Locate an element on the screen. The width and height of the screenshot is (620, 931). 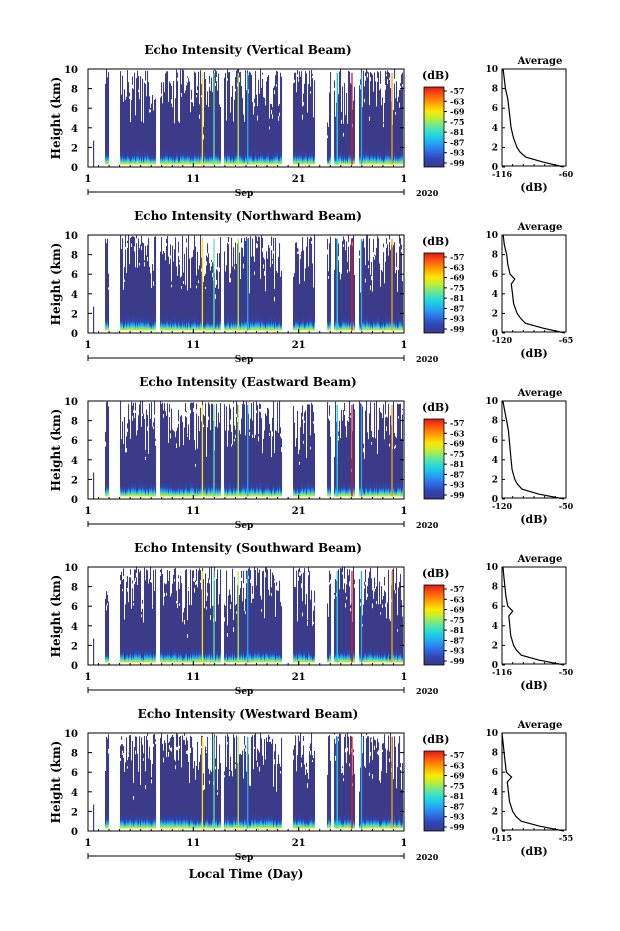
echo-spike is located at coordinates (392, 450).